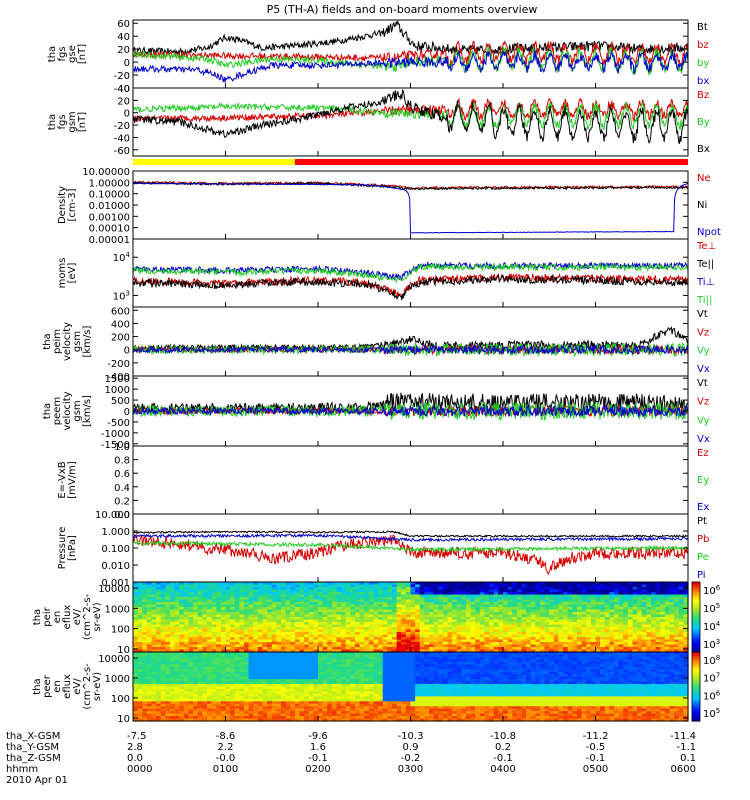  What do you see at coordinates (712, 626) in the screenshot?
I see `colorbar-tick-label: 104` at bounding box center [712, 626].